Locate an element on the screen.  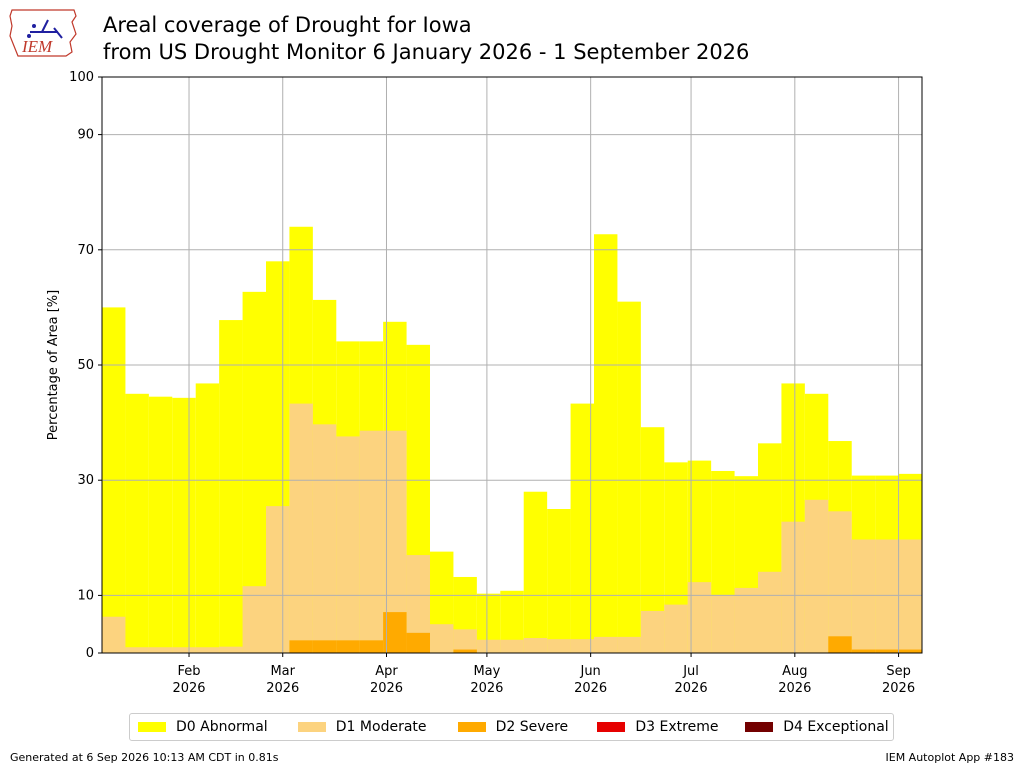
y-tick-label-30: 30 is located at coordinates (85, 480).